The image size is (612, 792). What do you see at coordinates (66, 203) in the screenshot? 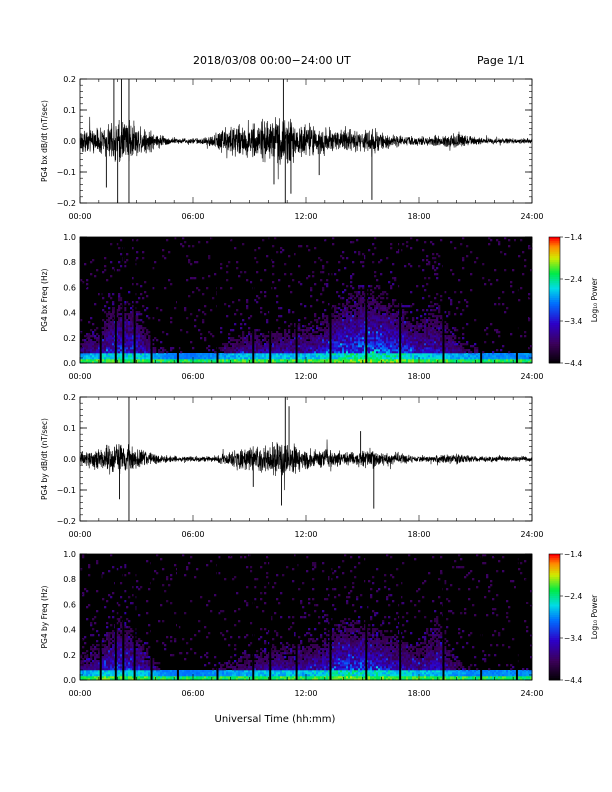
I see `ytick-label: −0.2` at bounding box center [66, 203].